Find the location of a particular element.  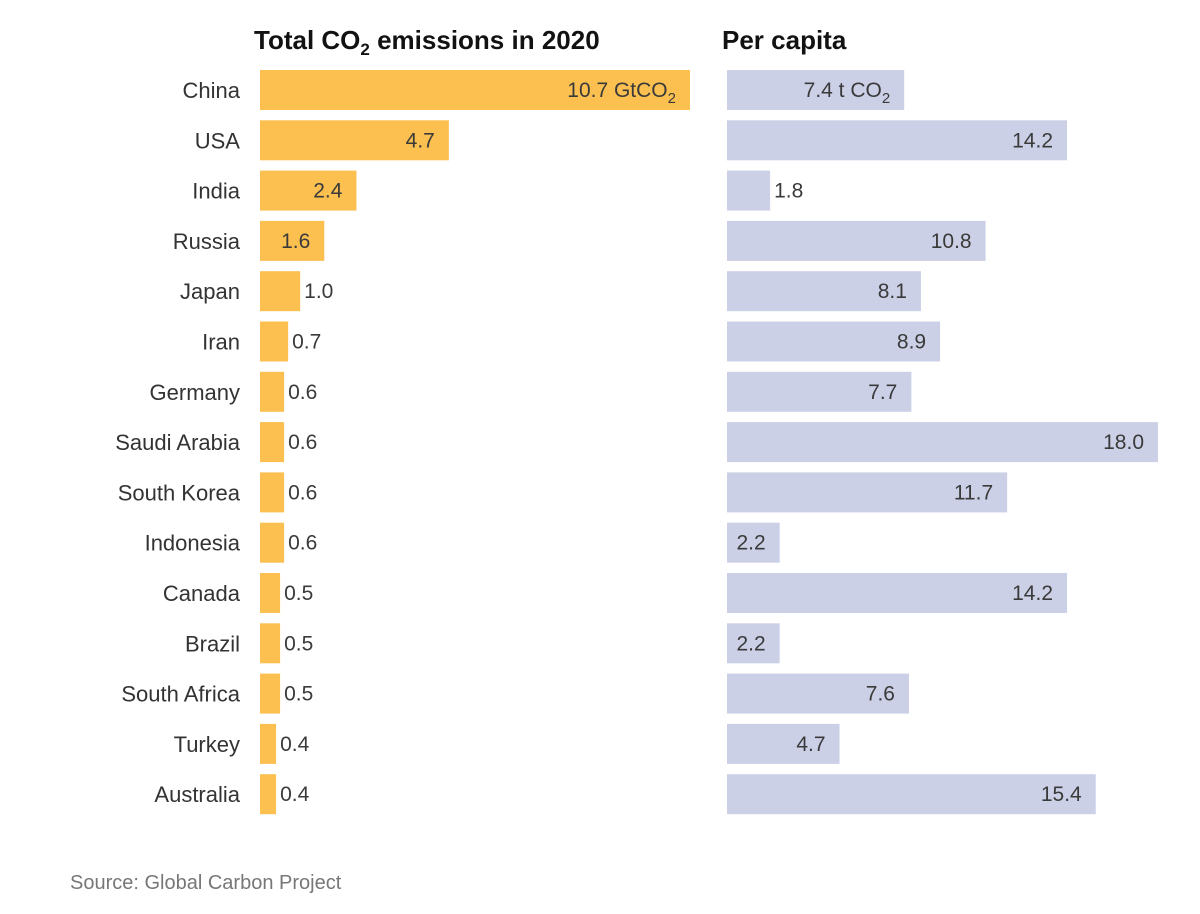

total-value-label-australia: 0.4 is located at coordinates (295, 794).